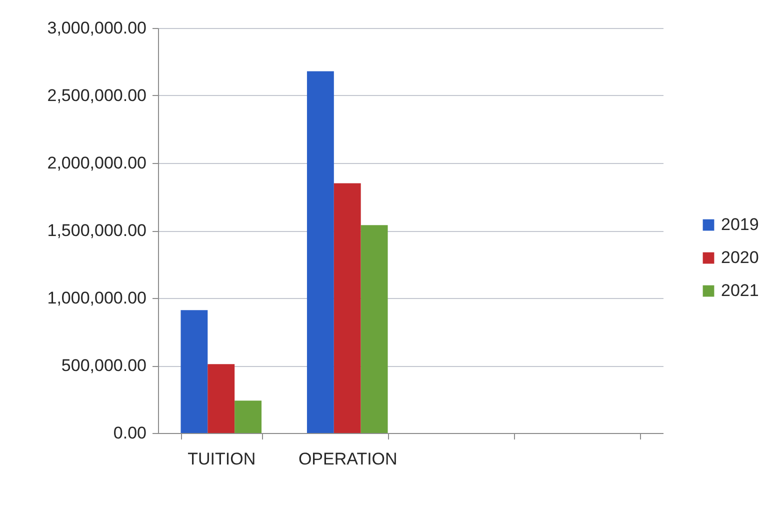 The width and height of the screenshot is (777, 514). Describe the element at coordinates (96, 95) in the screenshot. I see `y-tick-label: 2,500,000.00` at that location.